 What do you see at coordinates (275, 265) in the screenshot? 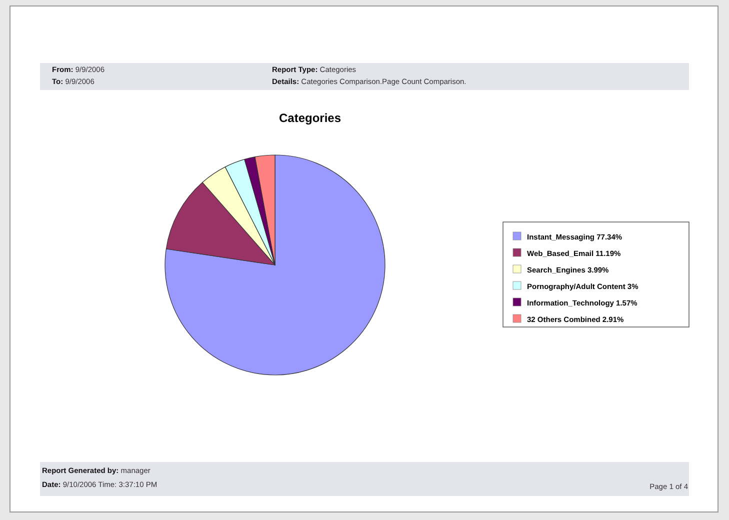
I see `pie-slice` at bounding box center [275, 265].